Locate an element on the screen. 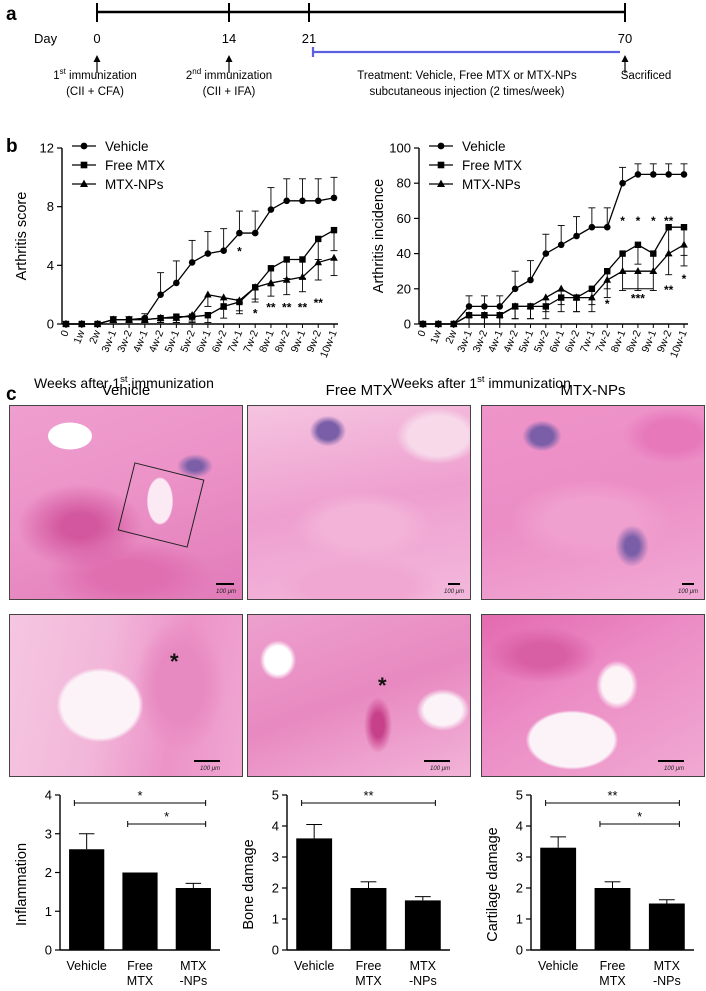  y-tick-label: 80 is located at coordinates (404, 183).